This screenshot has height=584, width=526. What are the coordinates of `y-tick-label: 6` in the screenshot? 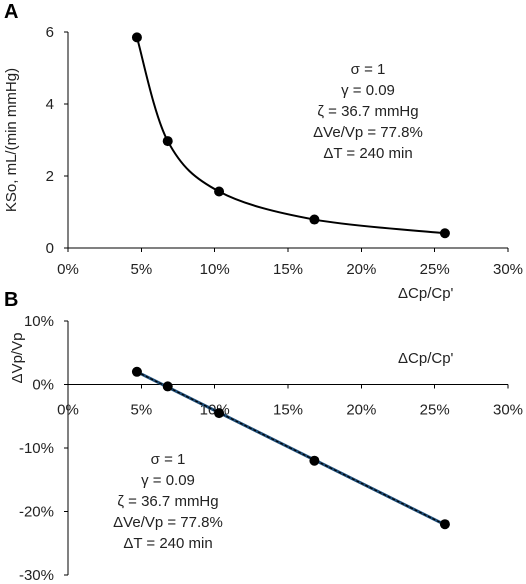 It's located at (50, 32).